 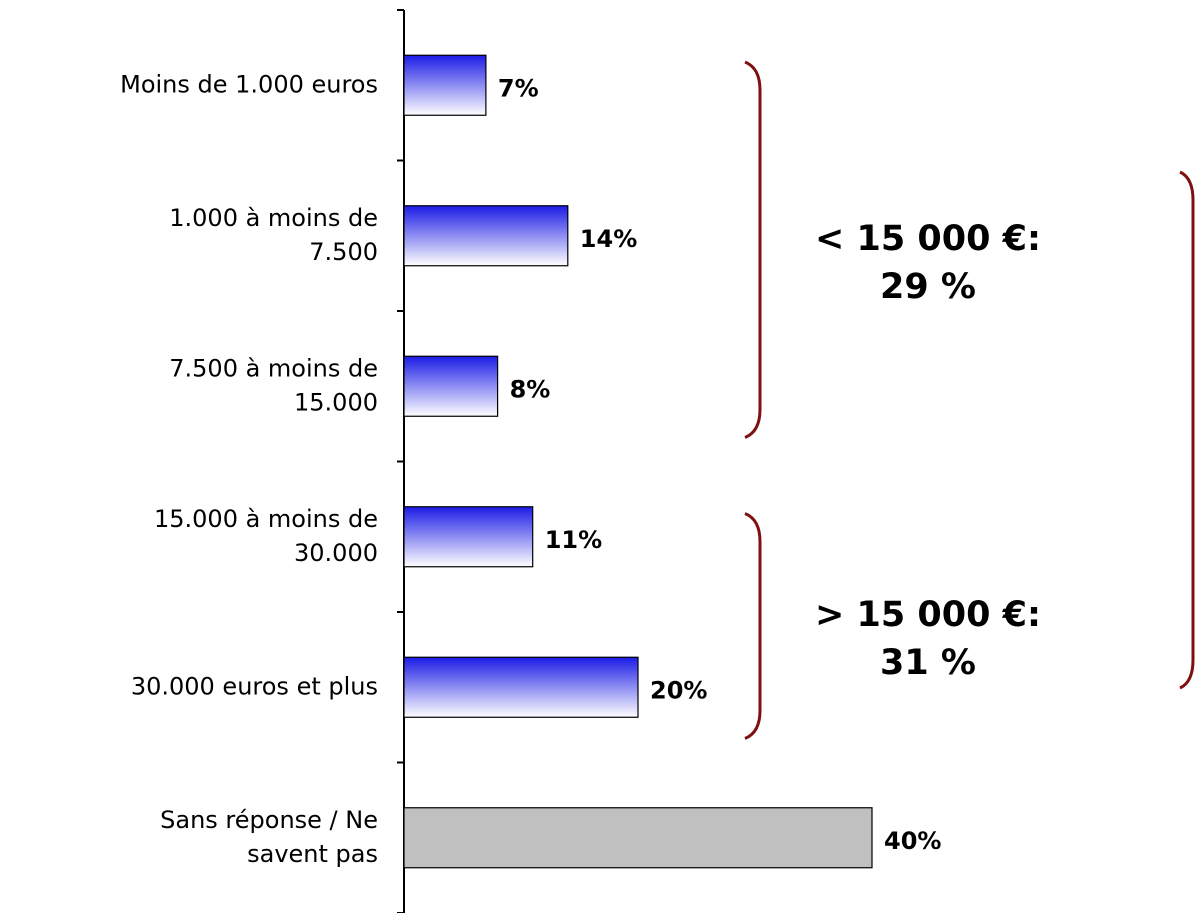 What do you see at coordinates (928, 263) in the screenshot?
I see `annotation: < 15 000 €: 29 %` at bounding box center [928, 263].